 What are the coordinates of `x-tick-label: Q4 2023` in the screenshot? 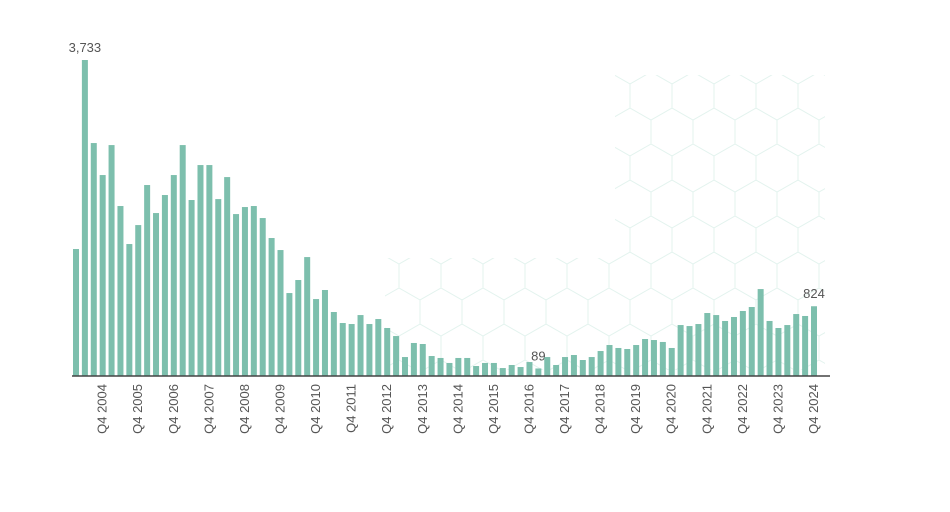 It's located at (777, 409).